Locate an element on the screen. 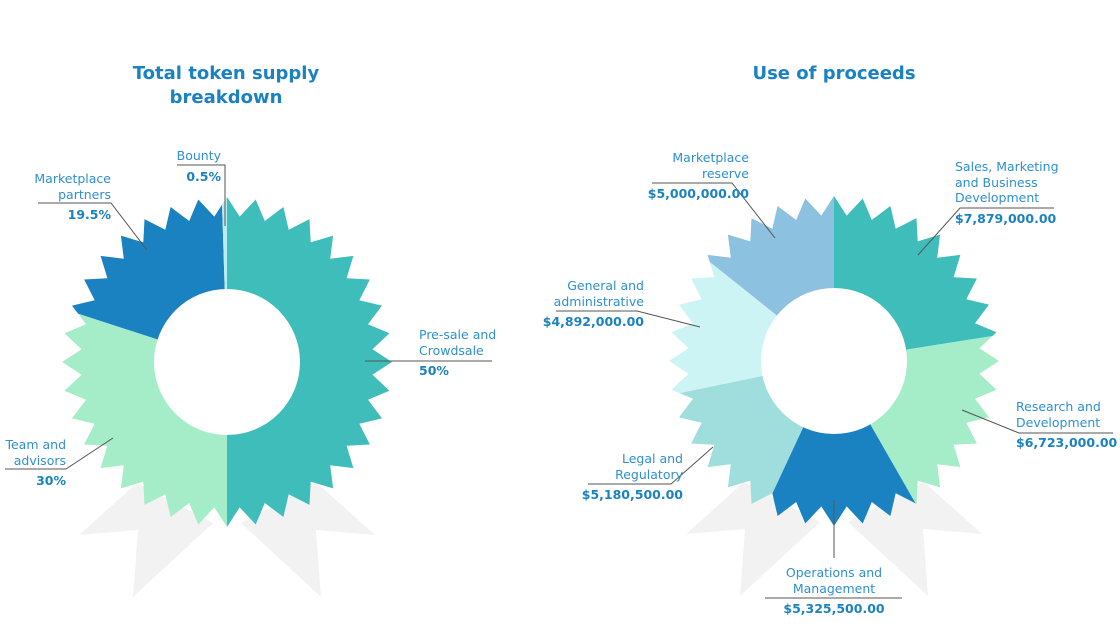 This screenshot has height=637, width=1120. leader-team is located at coordinates (59, 453).